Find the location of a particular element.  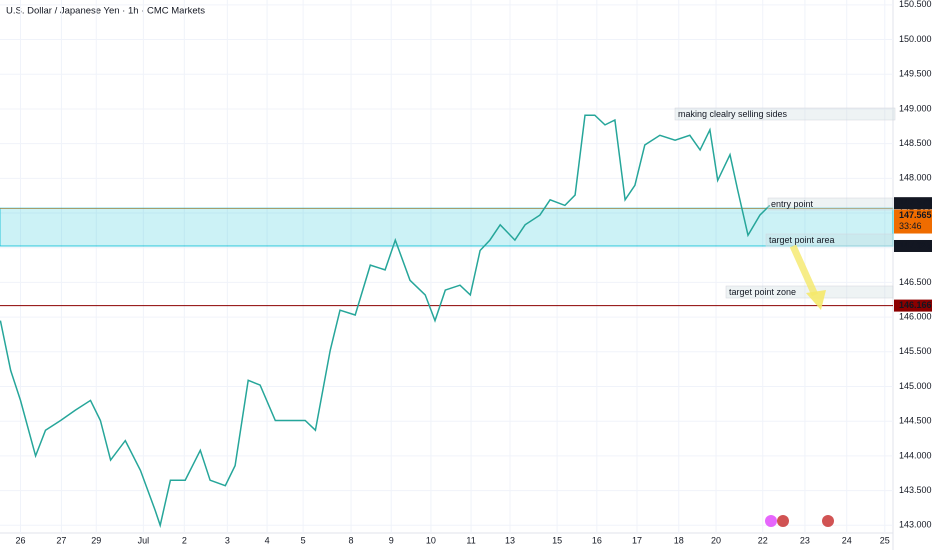

y-tick-label: 148.500 is located at coordinates (915, 143).